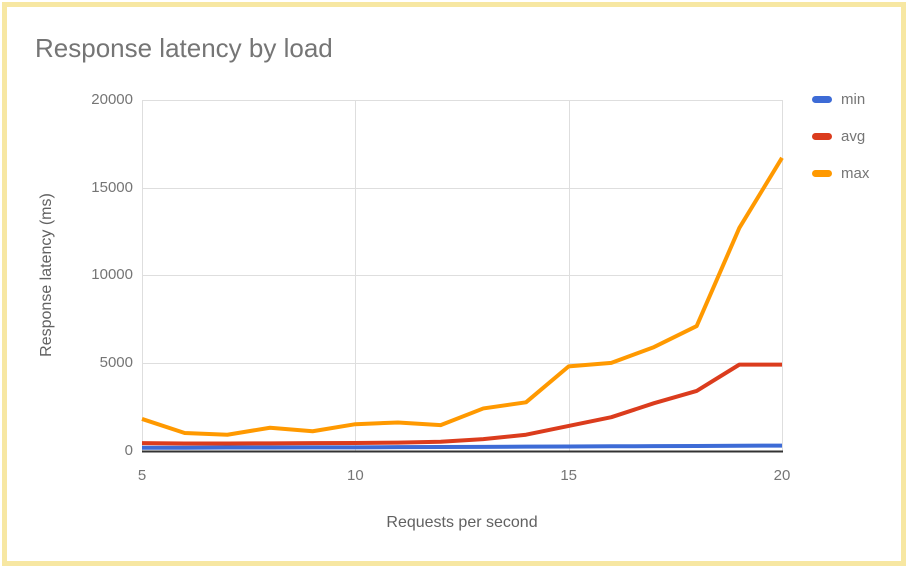  I want to click on x-axis-title: Requests per second, so click(462, 522).